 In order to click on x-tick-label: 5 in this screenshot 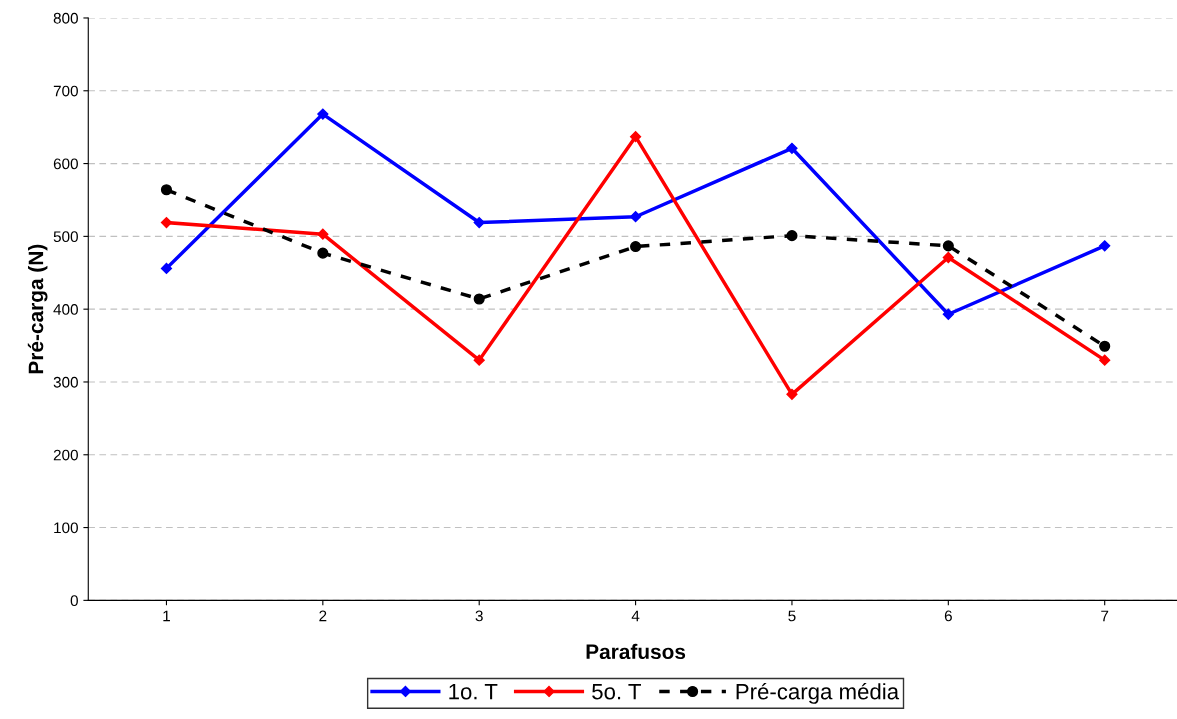, I will do `click(792, 616)`.